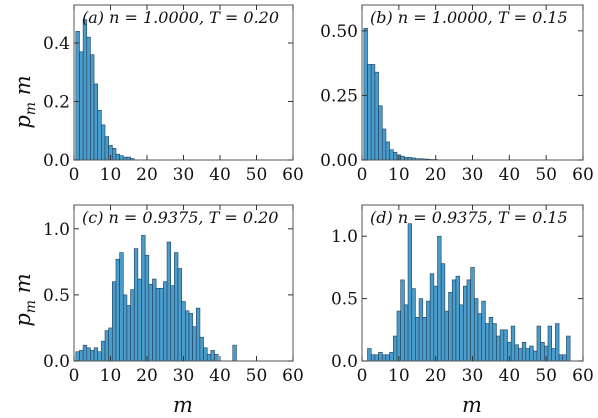 This screenshot has width=598, height=418. I want to click on x-tick-label-b-50: 50, so click(546, 175).